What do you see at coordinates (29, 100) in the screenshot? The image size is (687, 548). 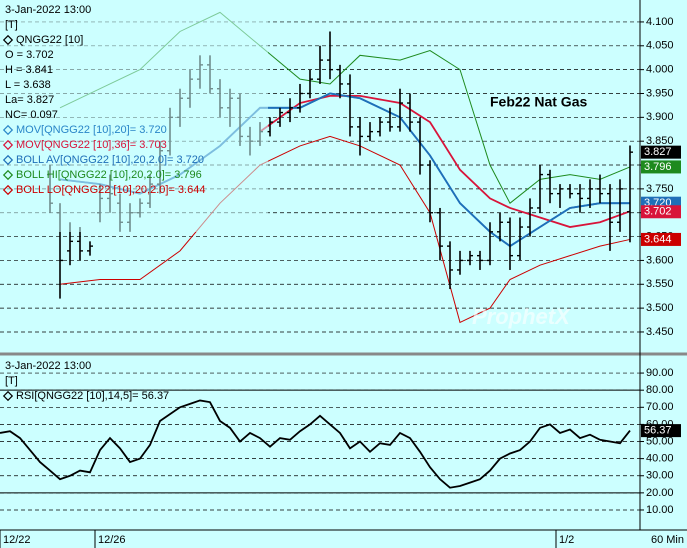 I see `info-text: La= 3.827` at bounding box center [29, 100].